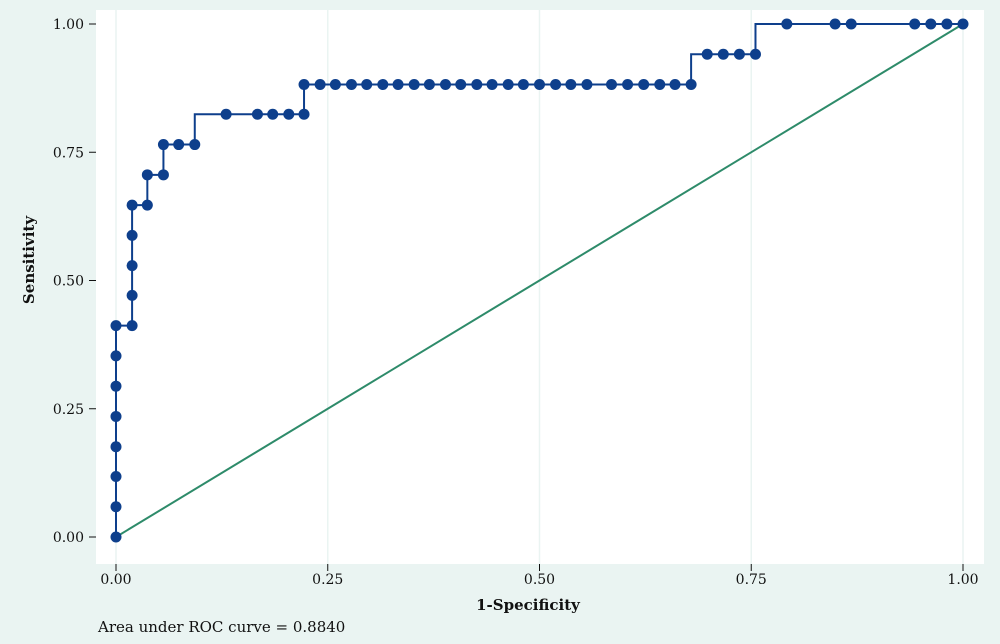 The height and width of the screenshot is (644, 1000). What do you see at coordinates (528, 605) in the screenshot?
I see `x-axis-title: 1-Specificity` at bounding box center [528, 605].